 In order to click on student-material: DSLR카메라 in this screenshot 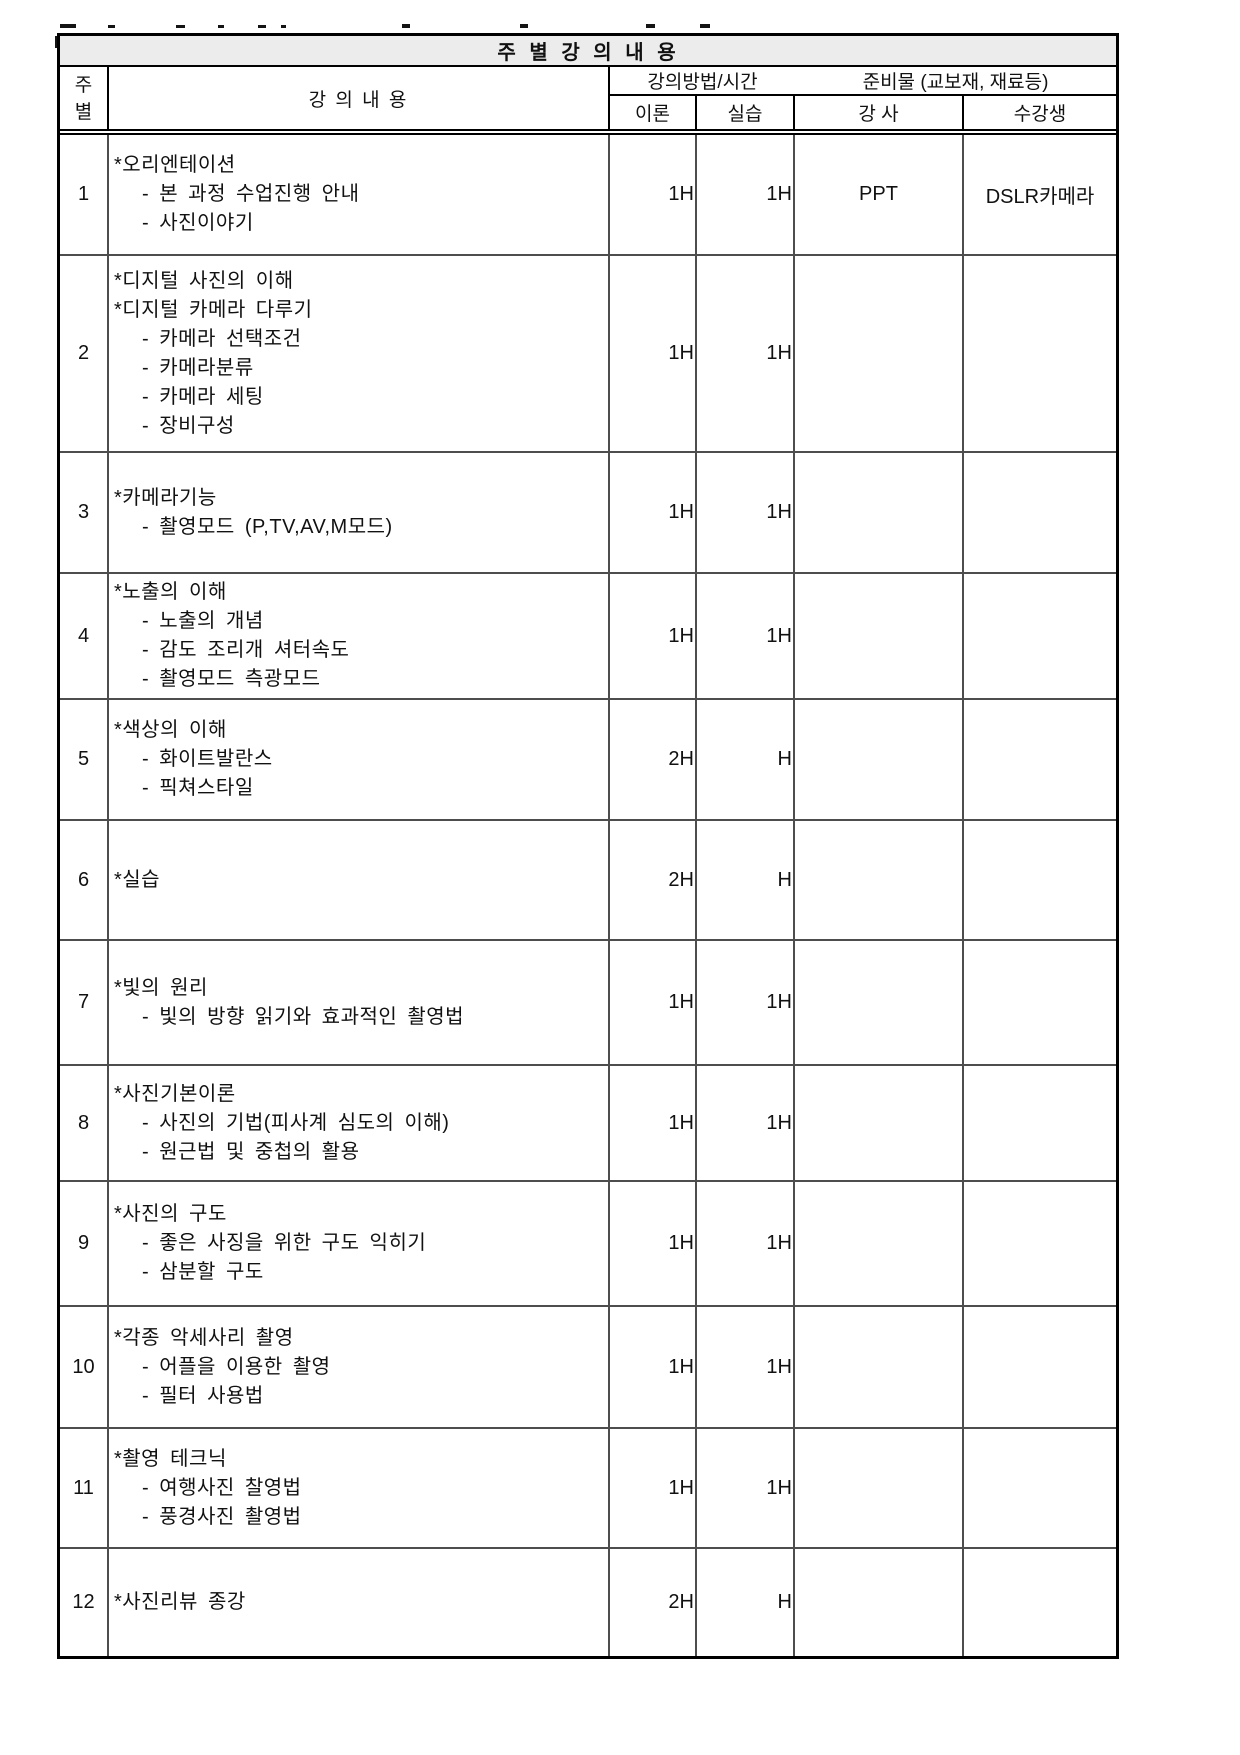, I will do `click(1040, 197)`.